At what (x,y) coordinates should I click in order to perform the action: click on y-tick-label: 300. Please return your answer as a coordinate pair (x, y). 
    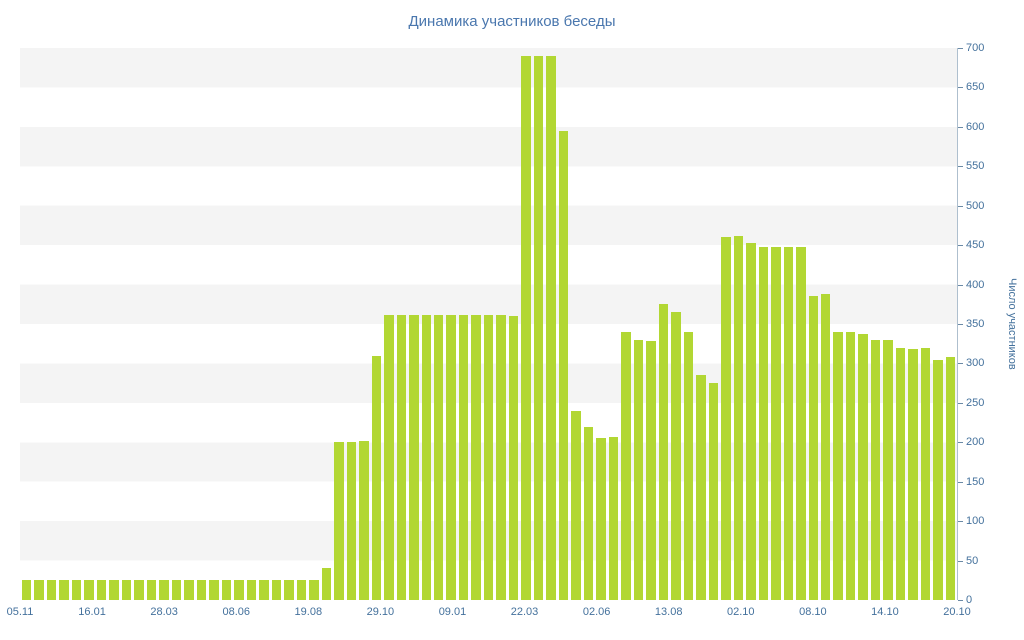
    Looking at the image, I should click on (975, 363).